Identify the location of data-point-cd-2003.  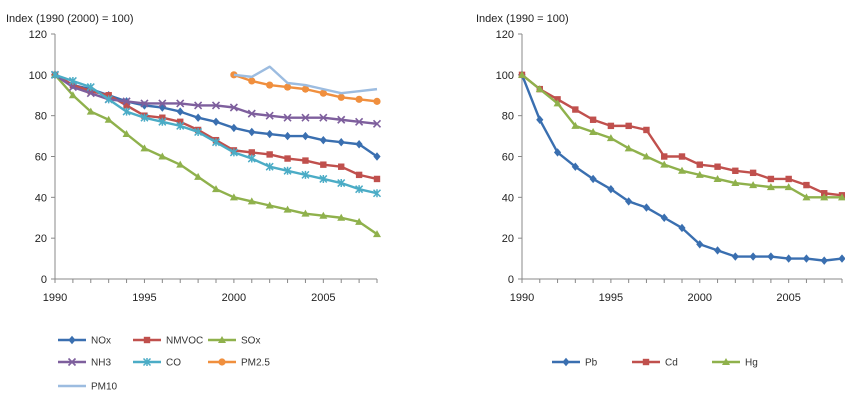
(753, 173).